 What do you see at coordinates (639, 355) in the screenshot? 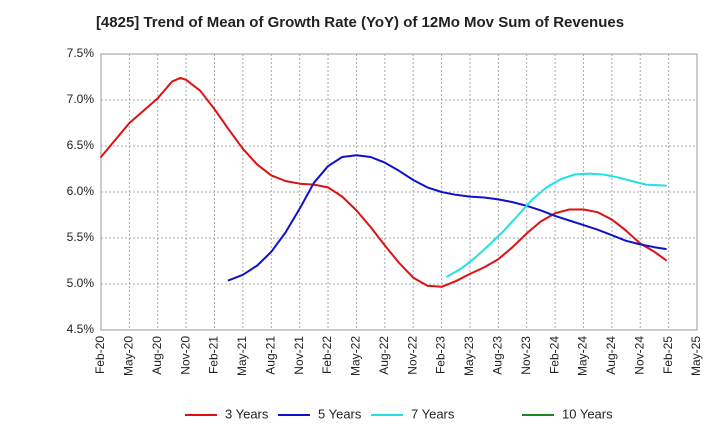
I see `x-tick-label: Nov-24` at bounding box center [639, 355].